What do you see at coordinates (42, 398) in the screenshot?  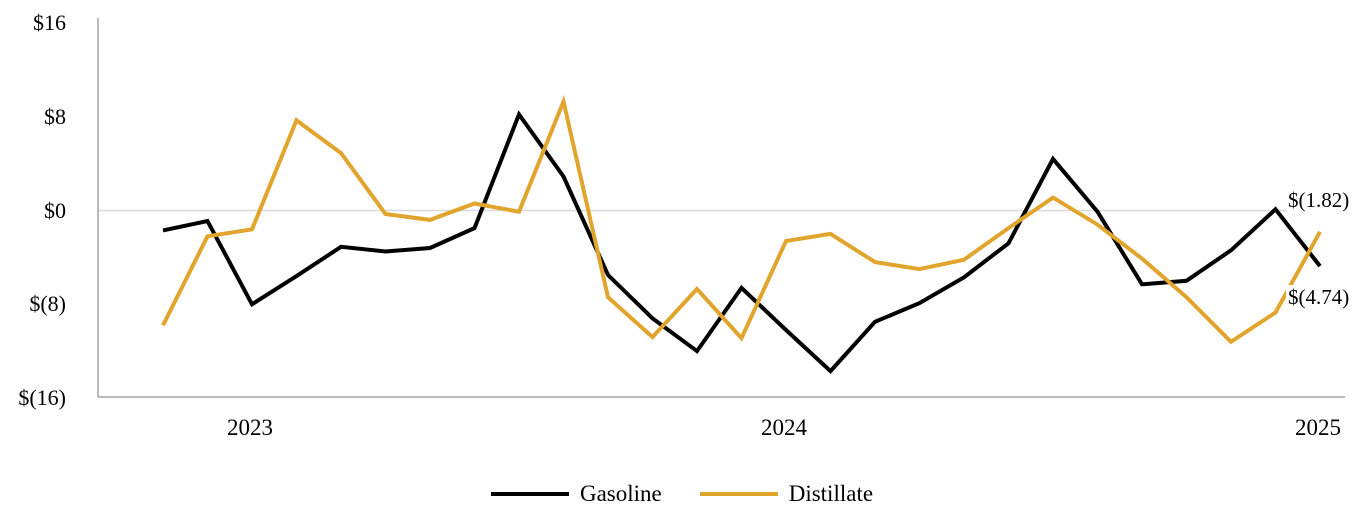 I see `y-tick-label: $(16)` at bounding box center [42, 398].